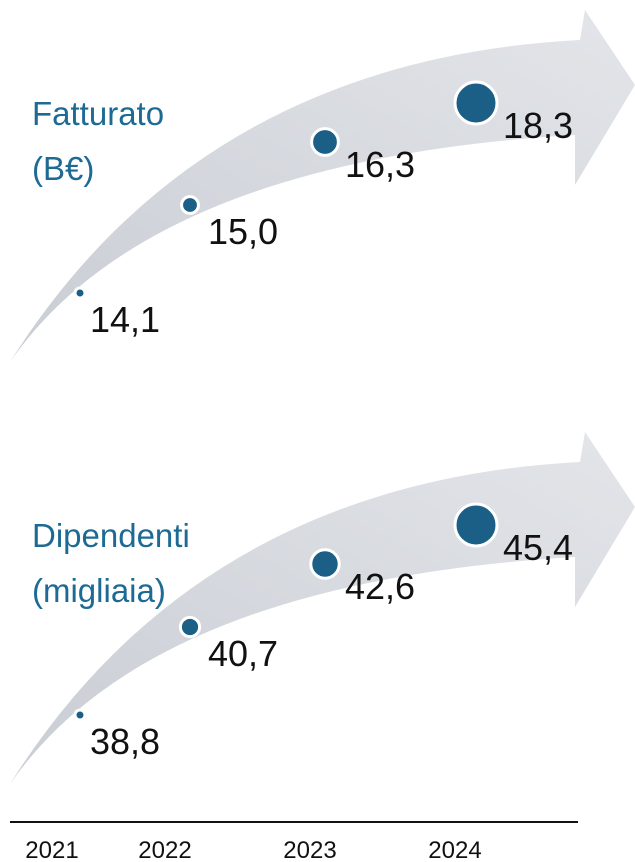 This screenshot has height=862, width=635. What do you see at coordinates (538, 125) in the screenshot?
I see `value-label: 18,3` at bounding box center [538, 125].